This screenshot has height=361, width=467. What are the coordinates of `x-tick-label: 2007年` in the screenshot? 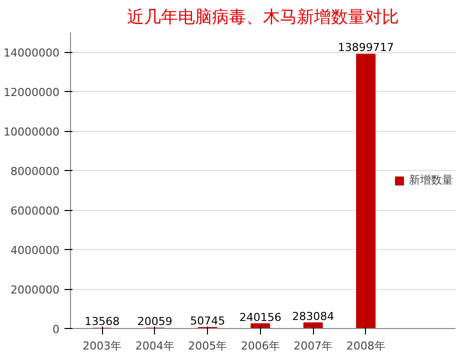 It's located at (313, 346).